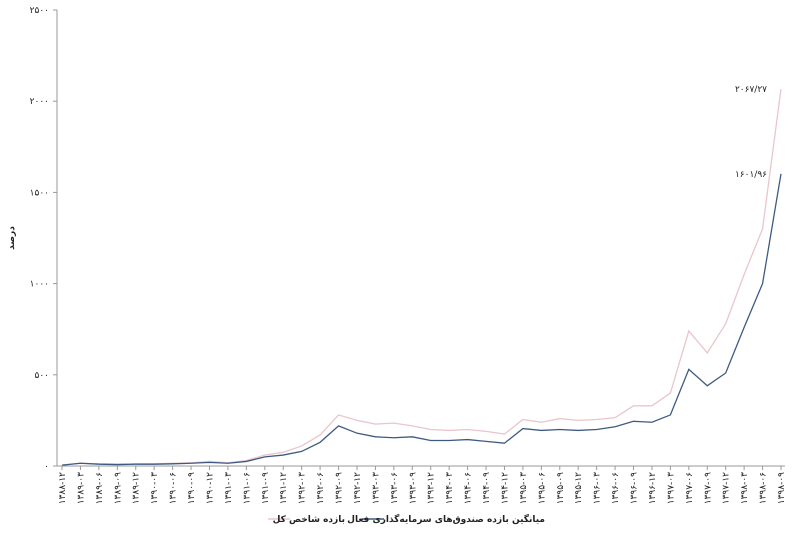 The image size is (793, 538). Describe the element at coordinates (616, 488) in the screenshot. I see `x-tick-label: ۱۳۹۶-۰۶` at that location.